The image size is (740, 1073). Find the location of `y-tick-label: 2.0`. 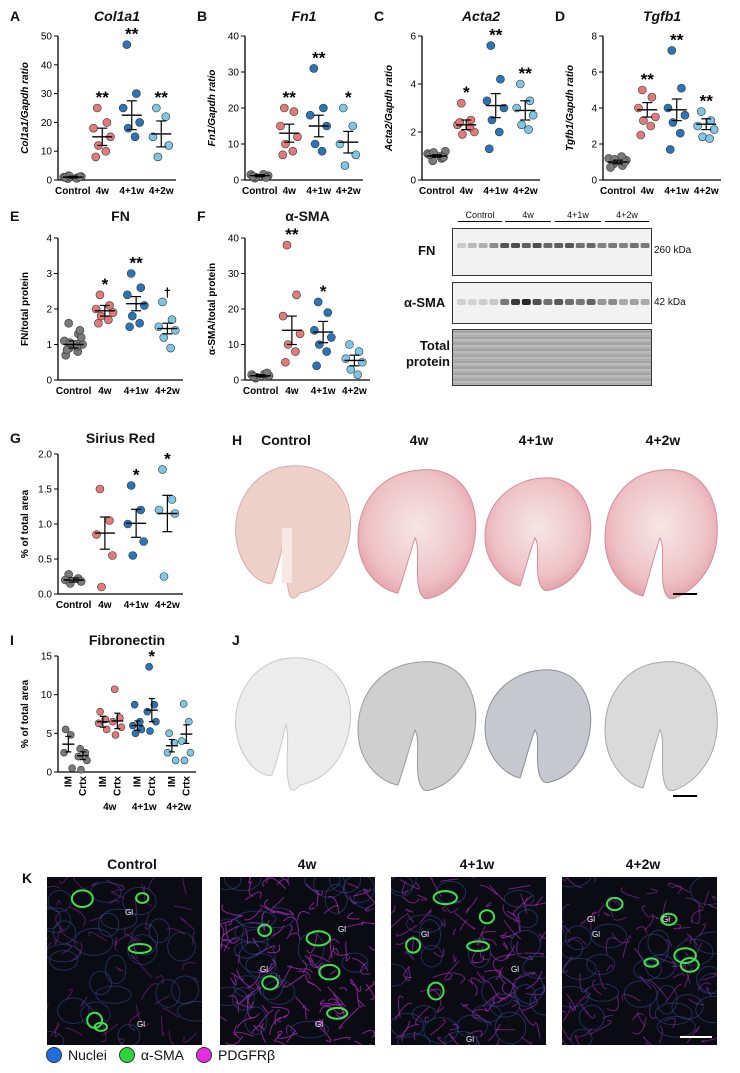

y-tick-label: 2.0 is located at coordinates (45, 455).